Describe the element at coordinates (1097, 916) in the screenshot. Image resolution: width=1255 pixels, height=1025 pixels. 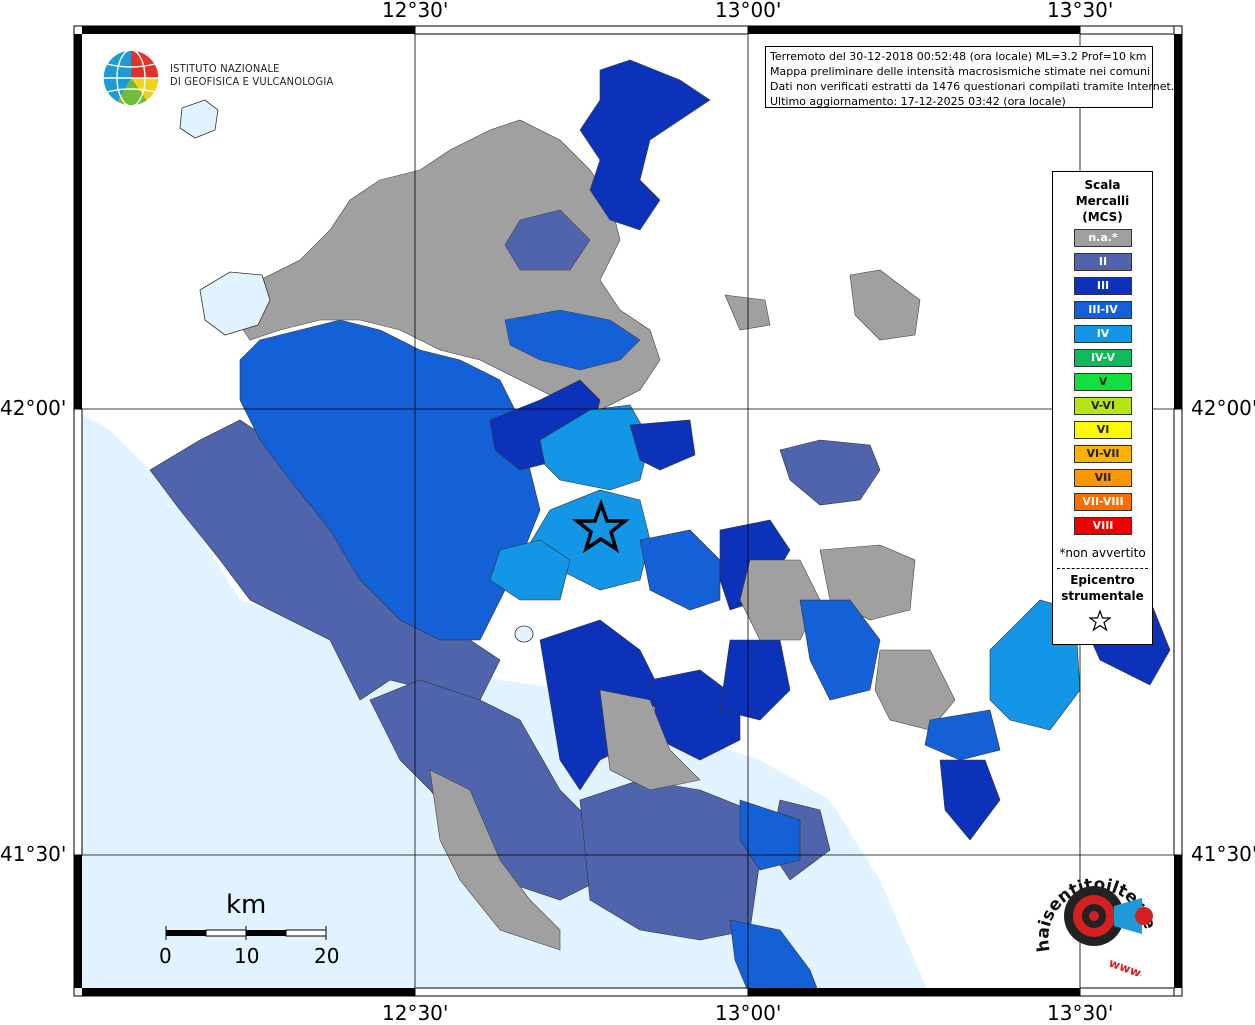
I see `haisentito-badge: haisentitoilterremoto.it www.` at that location.